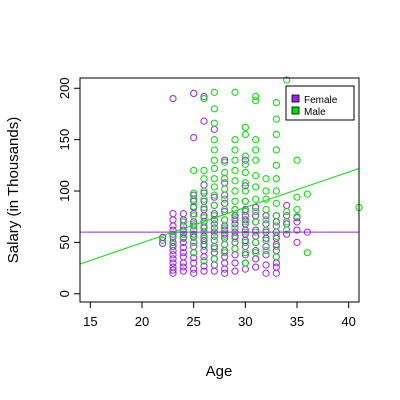 The image size is (400, 400). I want to click on legend: Female Male, so click(320, 103).